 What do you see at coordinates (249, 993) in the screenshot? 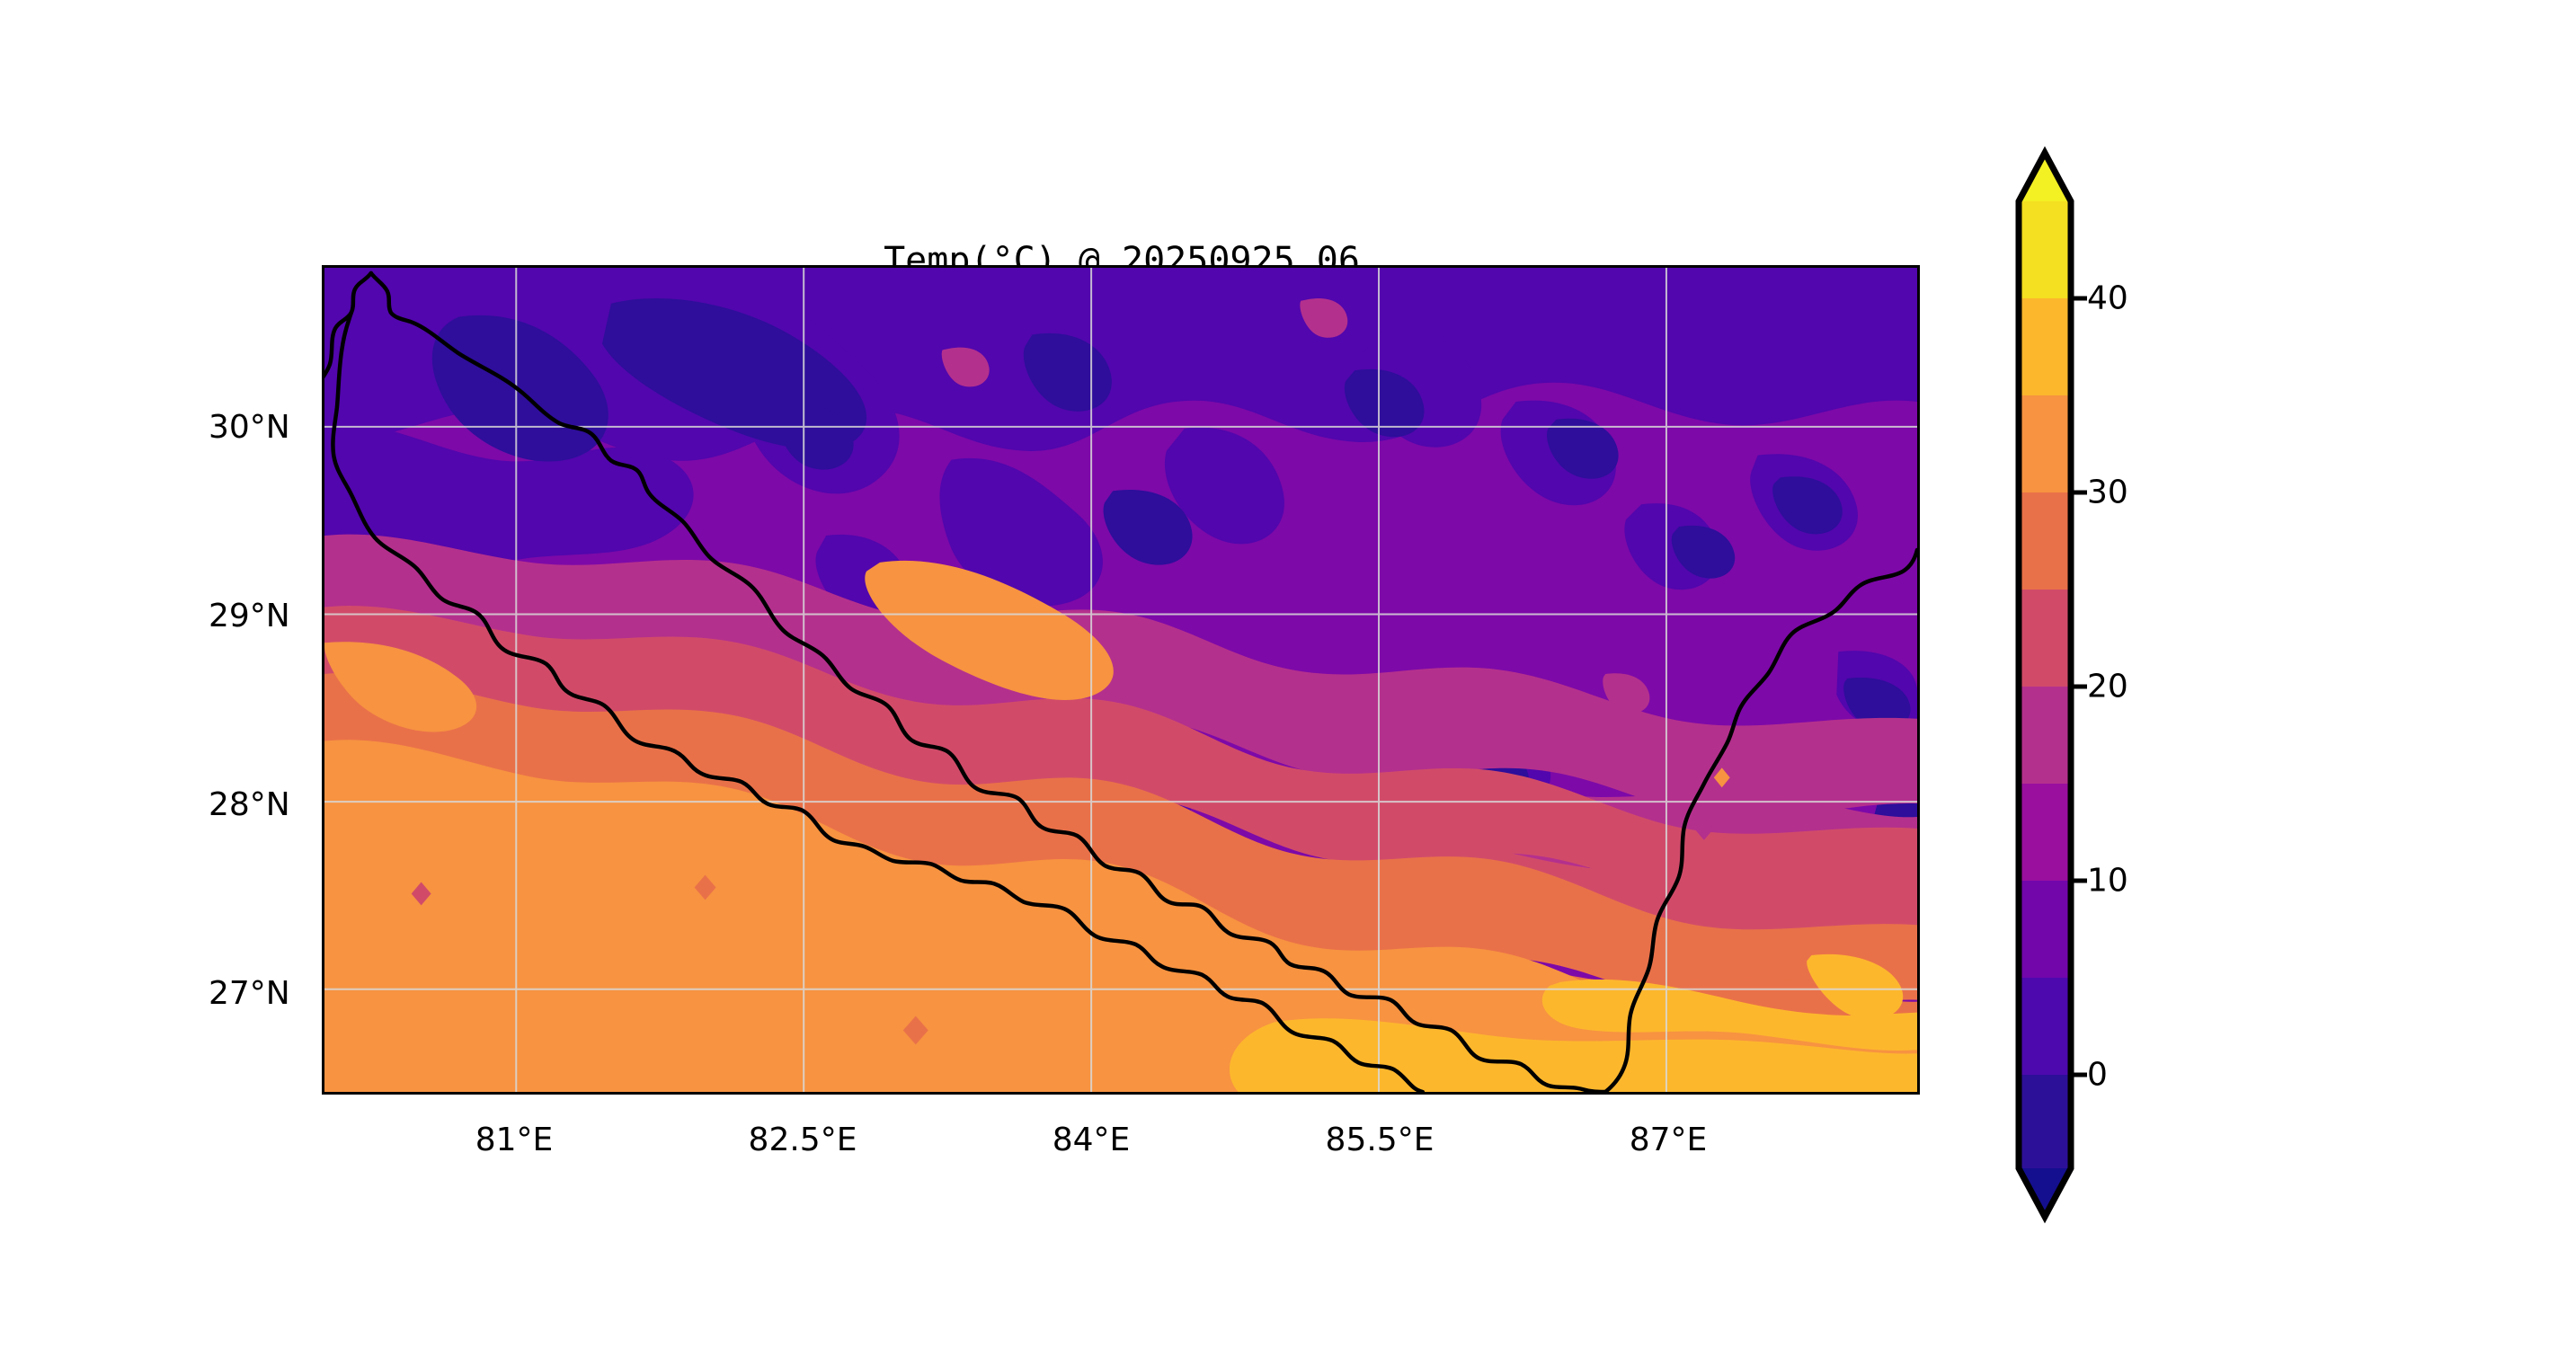
I see `ytick-label-27N: 27°N` at bounding box center [249, 993].